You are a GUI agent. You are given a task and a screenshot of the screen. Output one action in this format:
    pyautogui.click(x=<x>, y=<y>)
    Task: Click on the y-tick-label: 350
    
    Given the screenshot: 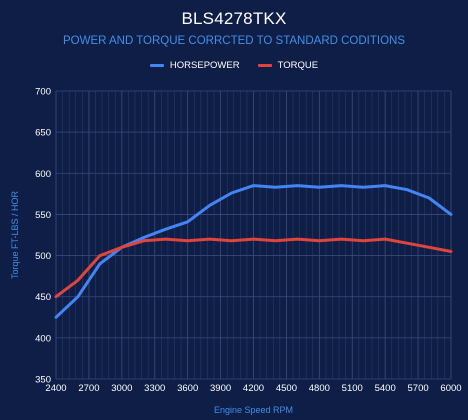 What is the action you would take?
    pyautogui.click(x=43, y=380)
    